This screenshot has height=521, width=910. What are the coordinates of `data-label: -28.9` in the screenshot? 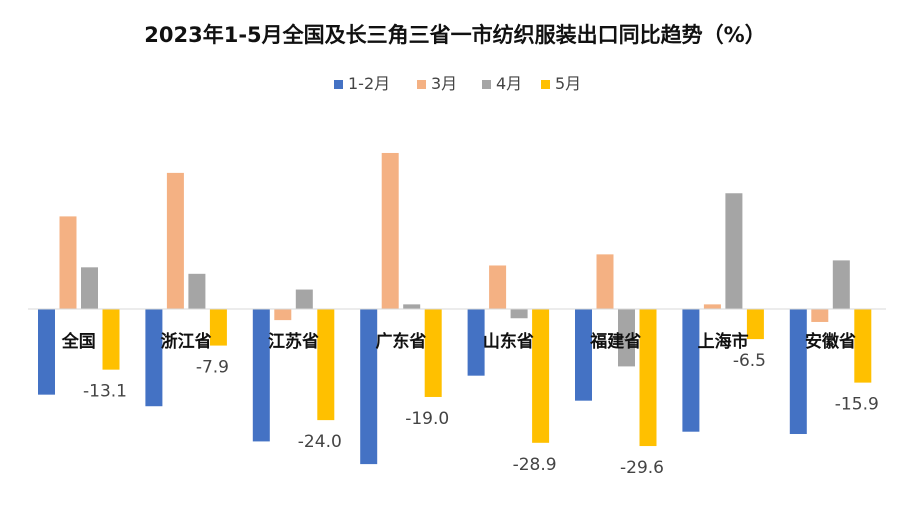 It's located at (535, 465).